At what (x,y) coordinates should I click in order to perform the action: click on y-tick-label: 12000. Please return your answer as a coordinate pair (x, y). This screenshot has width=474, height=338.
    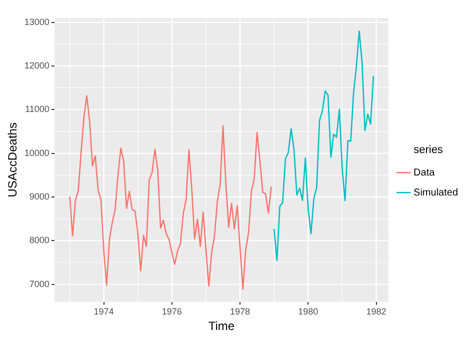
    Looking at the image, I should click on (37, 65).